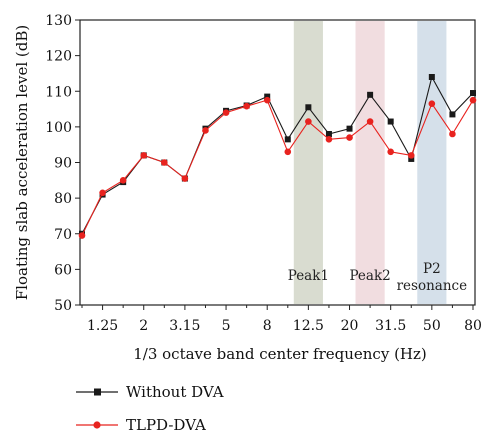 The width and height of the screenshot is (500, 447). What do you see at coordinates (175, 392) in the screenshot?
I see `legend-label-without-dva: Without DVA` at bounding box center [175, 392].